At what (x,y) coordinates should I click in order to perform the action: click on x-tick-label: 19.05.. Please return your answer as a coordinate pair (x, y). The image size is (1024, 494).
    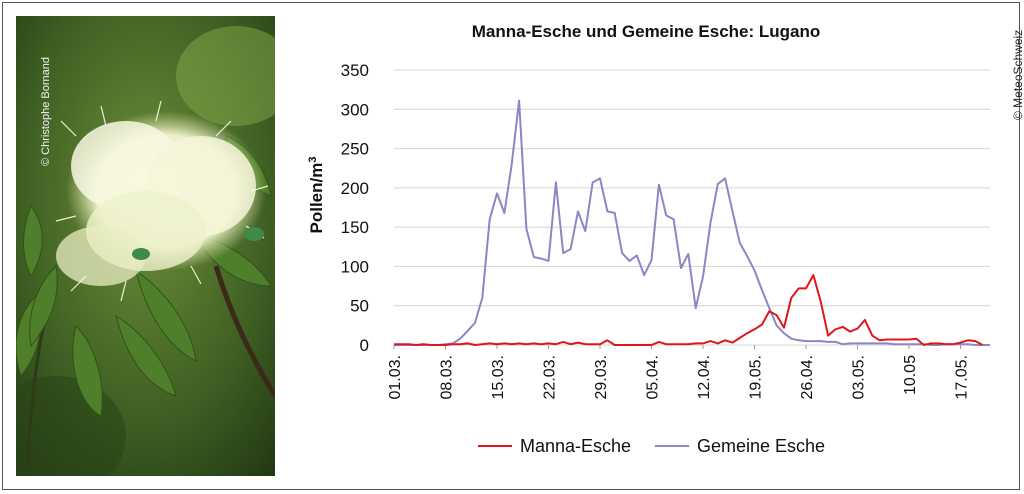
    Looking at the image, I should click on (756, 377).